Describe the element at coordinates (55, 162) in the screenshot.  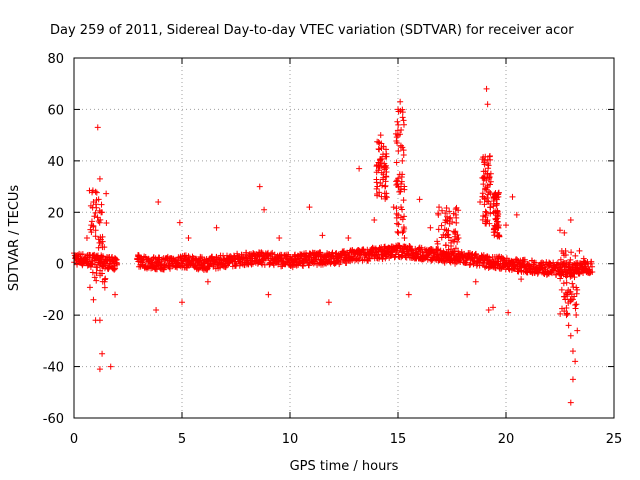
I see `y-tick-label: 40` at that location.